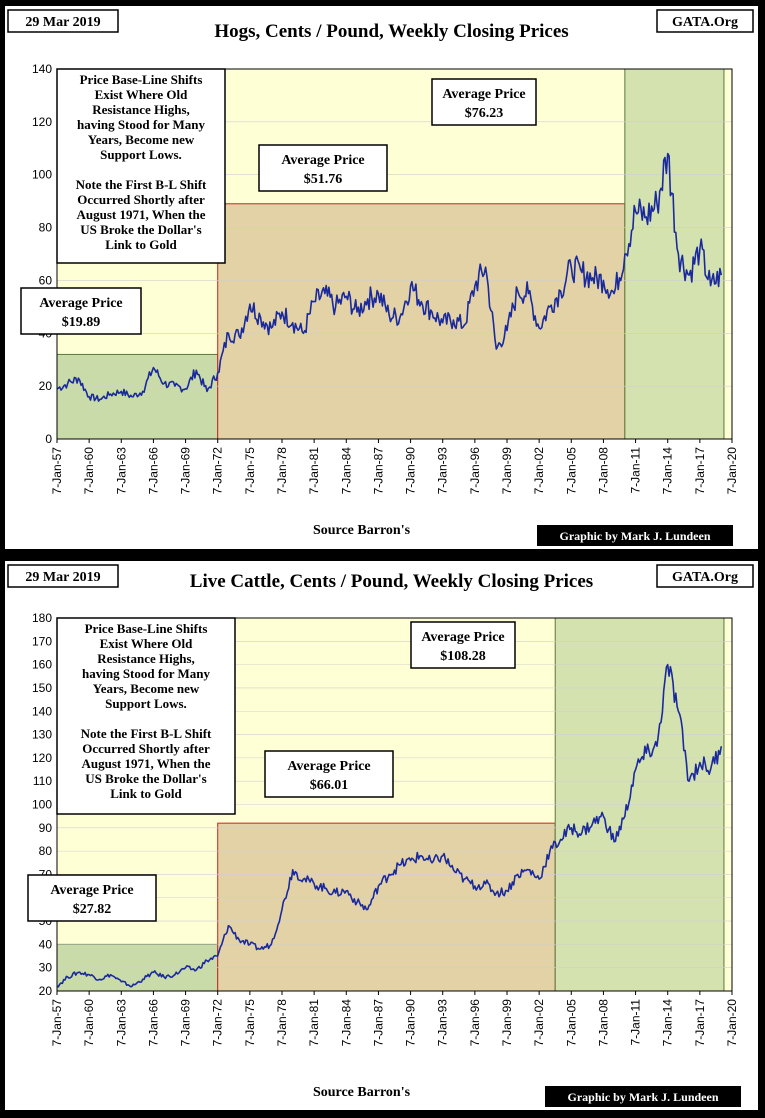 This screenshot has height=1118, width=765. What do you see at coordinates (42, 781) in the screenshot?
I see `y-tick-label: 110` at bounding box center [42, 781].